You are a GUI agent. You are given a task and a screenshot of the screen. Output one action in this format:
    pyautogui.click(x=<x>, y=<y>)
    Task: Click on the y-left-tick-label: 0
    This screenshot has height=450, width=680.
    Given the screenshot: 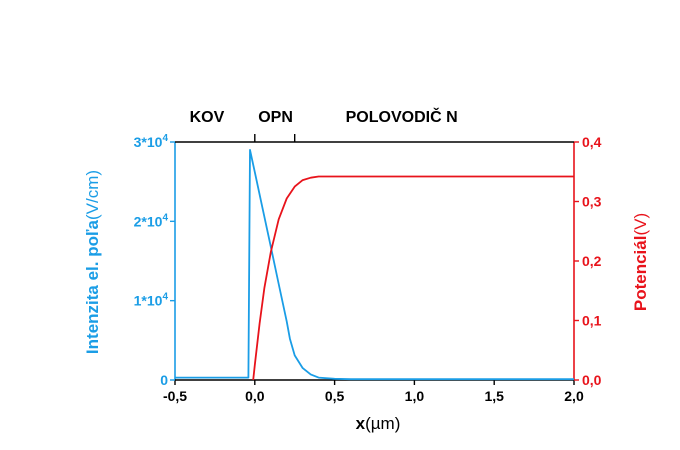 What is the action you would take?
    pyautogui.click(x=164, y=380)
    